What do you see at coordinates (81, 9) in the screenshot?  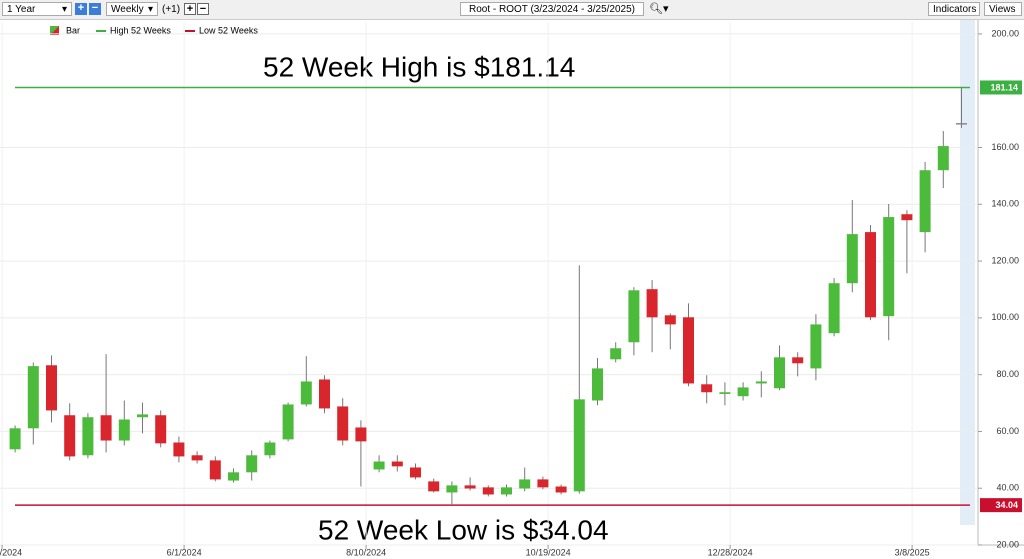 I see `zoom-in: +` at bounding box center [81, 9].